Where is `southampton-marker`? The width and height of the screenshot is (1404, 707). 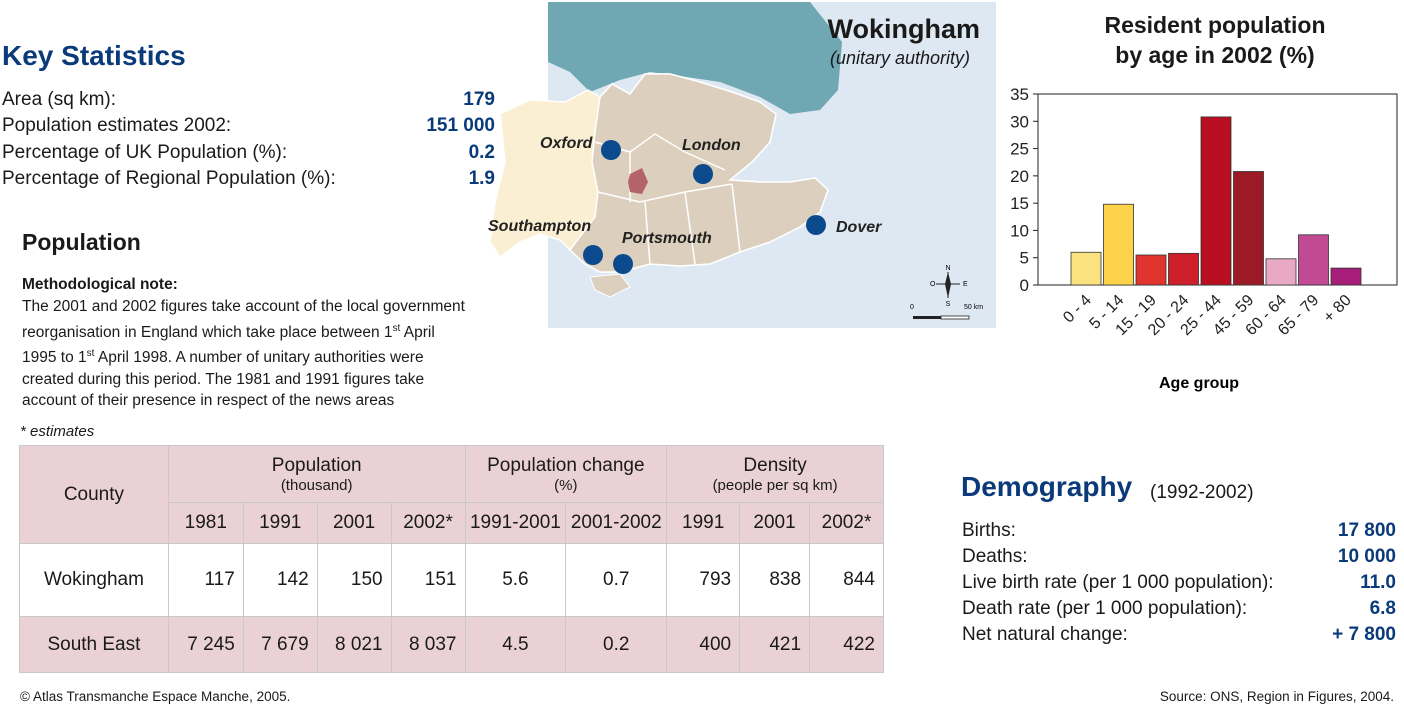 southampton-marker is located at coordinates (593, 255).